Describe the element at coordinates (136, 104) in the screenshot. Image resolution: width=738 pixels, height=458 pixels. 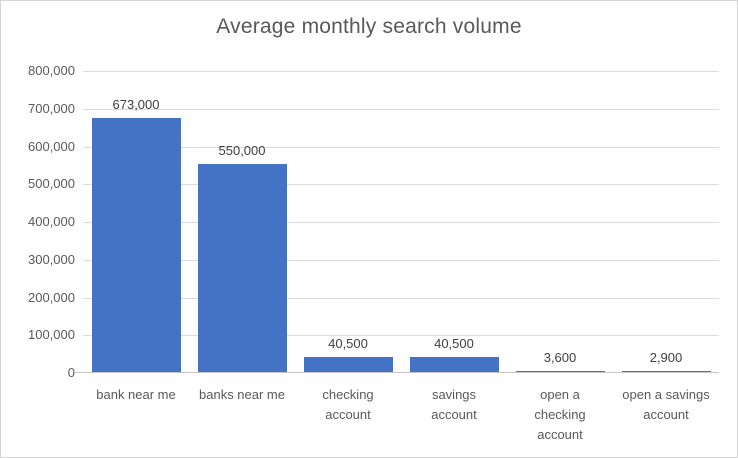
I see `data-label: 673,000` at that location.